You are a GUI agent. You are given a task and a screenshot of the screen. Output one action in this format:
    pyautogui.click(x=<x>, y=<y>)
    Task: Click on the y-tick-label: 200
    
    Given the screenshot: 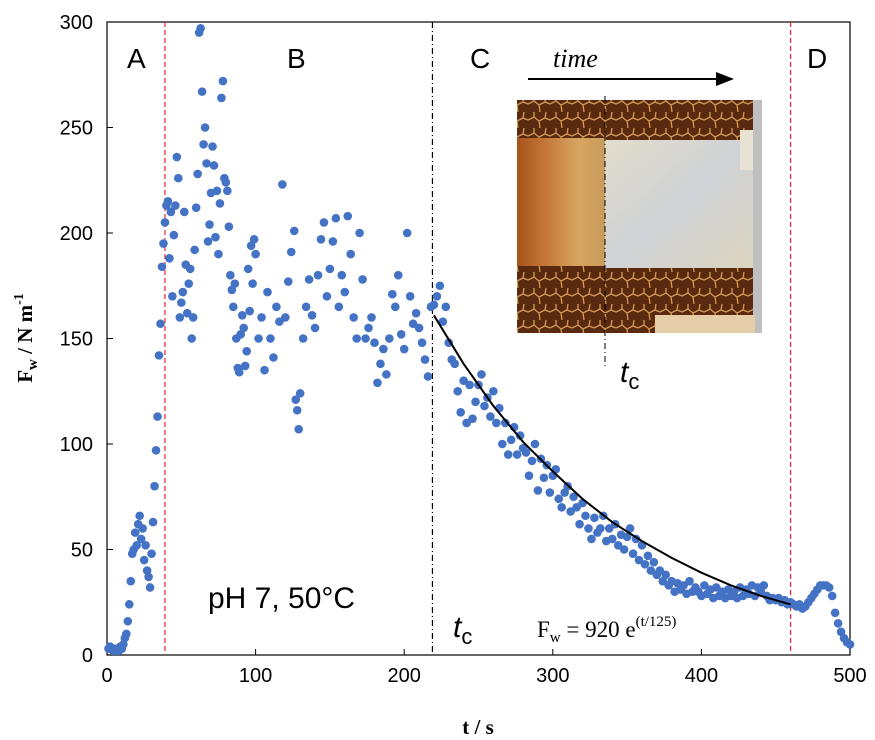 What is the action you would take?
    pyautogui.click(x=76, y=234)
    